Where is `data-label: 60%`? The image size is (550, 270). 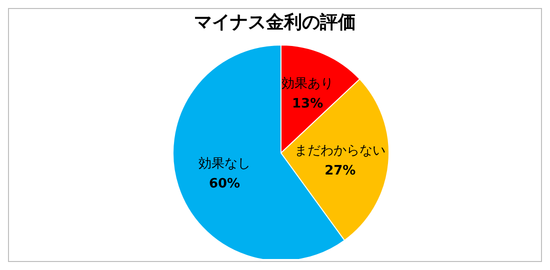
data-label: 60% is located at coordinates (224, 184).